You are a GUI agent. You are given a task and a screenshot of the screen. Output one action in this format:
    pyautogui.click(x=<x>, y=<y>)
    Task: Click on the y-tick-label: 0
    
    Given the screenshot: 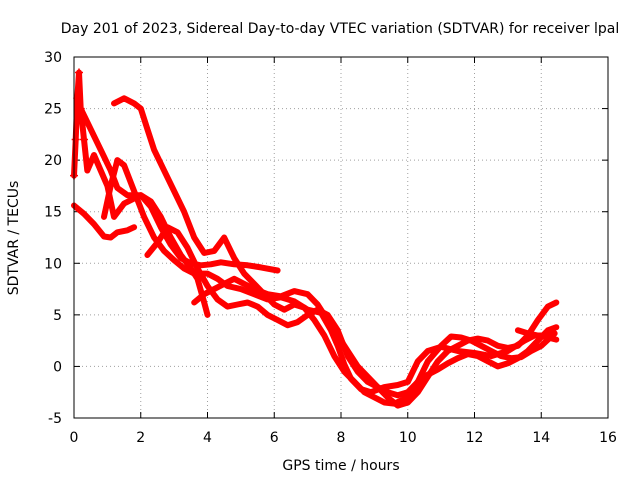 What is the action you would take?
    pyautogui.click(x=57, y=367)
    